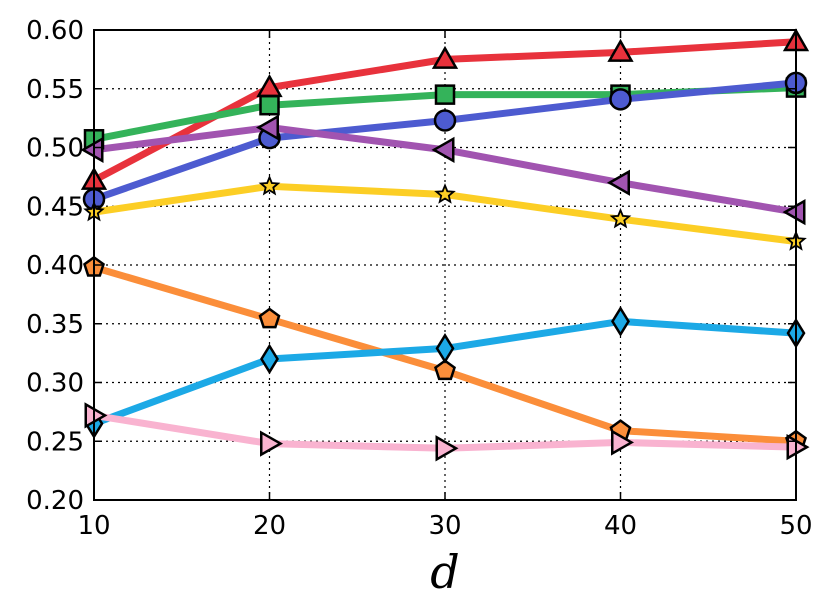 Image resolution: width=831 pixels, height=614 pixels. I want to click on y-tick-label: 0.20, so click(55, 501).